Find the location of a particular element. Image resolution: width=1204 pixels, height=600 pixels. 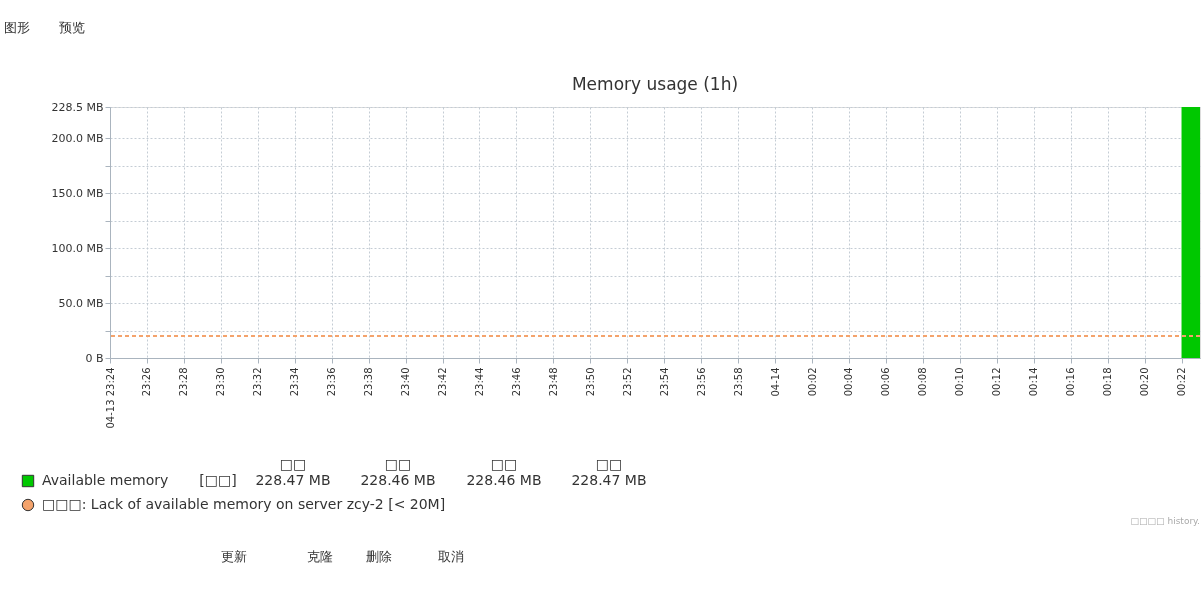

x-tick-label: 23:32 is located at coordinates (258, 382).